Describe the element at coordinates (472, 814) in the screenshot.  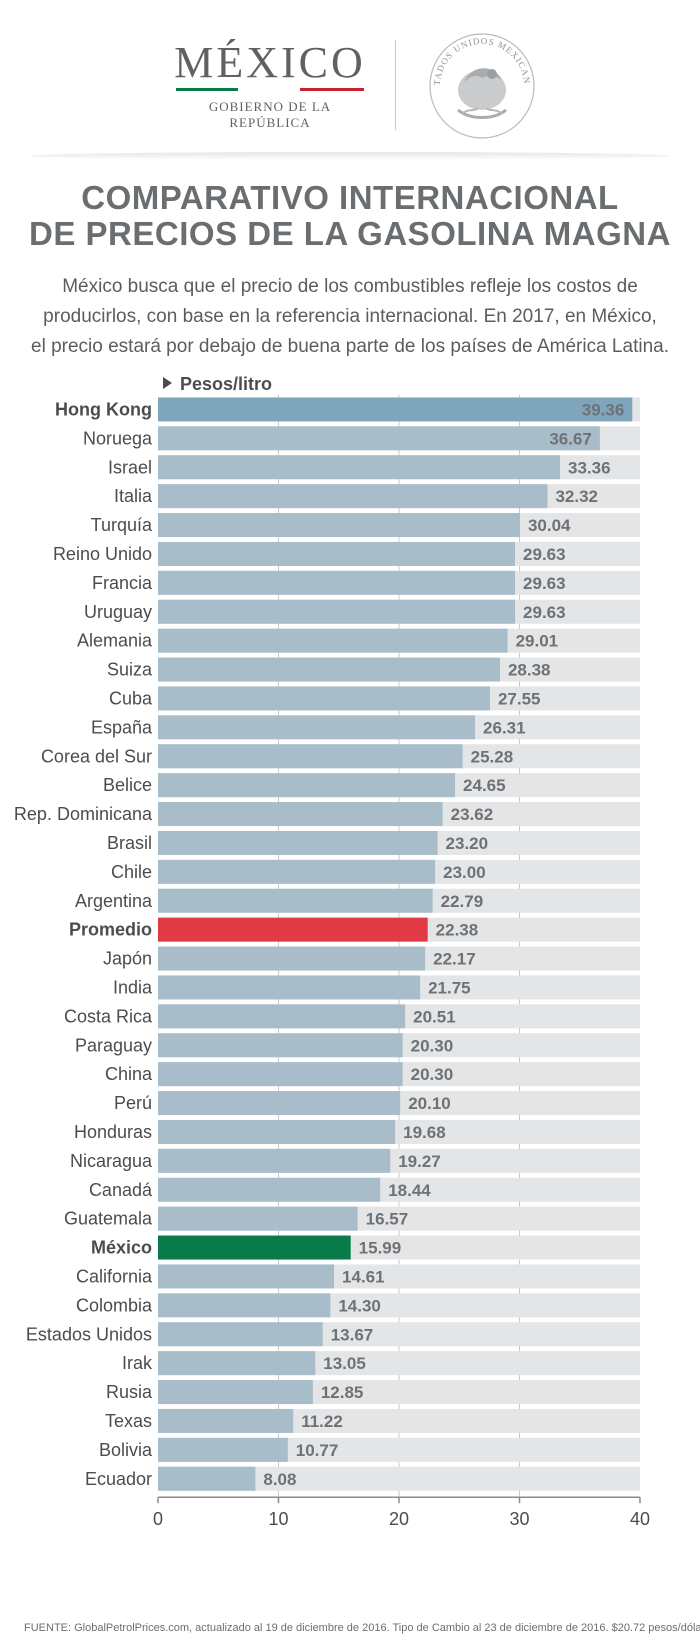
I see `value-label: 23.62` at that location.